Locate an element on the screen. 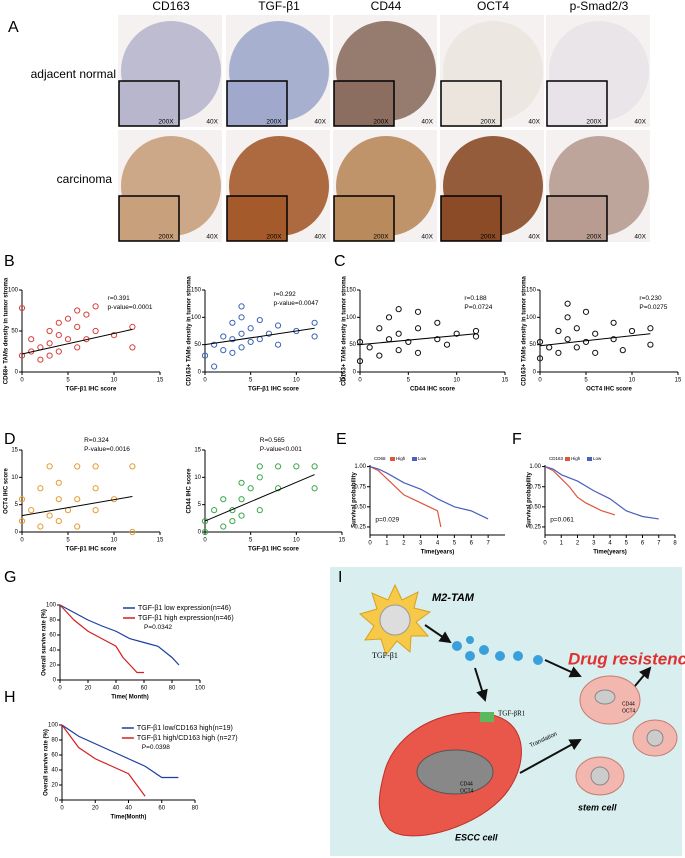 This screenshot has height=858, width=685. y-axis-label: OCT4 IHC score is located at coordinates (7, 491).